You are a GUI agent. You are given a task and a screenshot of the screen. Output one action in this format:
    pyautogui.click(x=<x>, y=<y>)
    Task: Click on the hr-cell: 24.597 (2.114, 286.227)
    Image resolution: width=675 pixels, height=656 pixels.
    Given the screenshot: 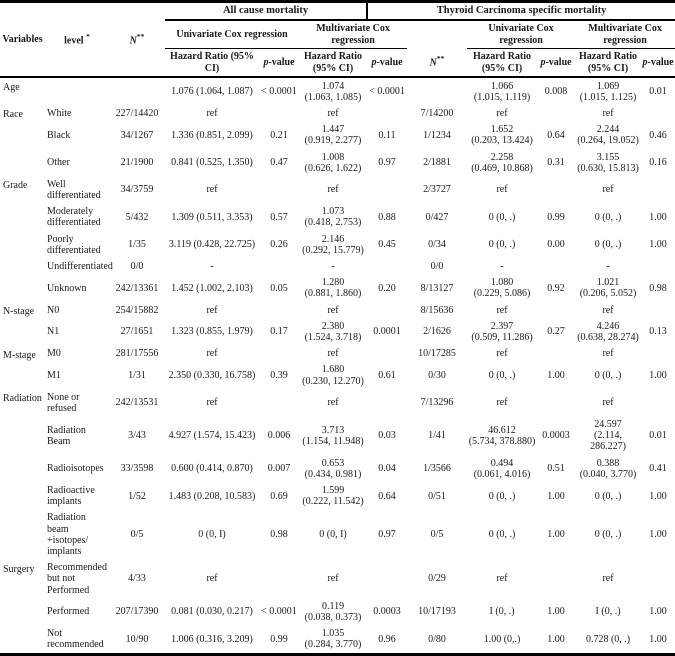 What is the action you would take?
    pyautogui.click(x=608, y=436)
    